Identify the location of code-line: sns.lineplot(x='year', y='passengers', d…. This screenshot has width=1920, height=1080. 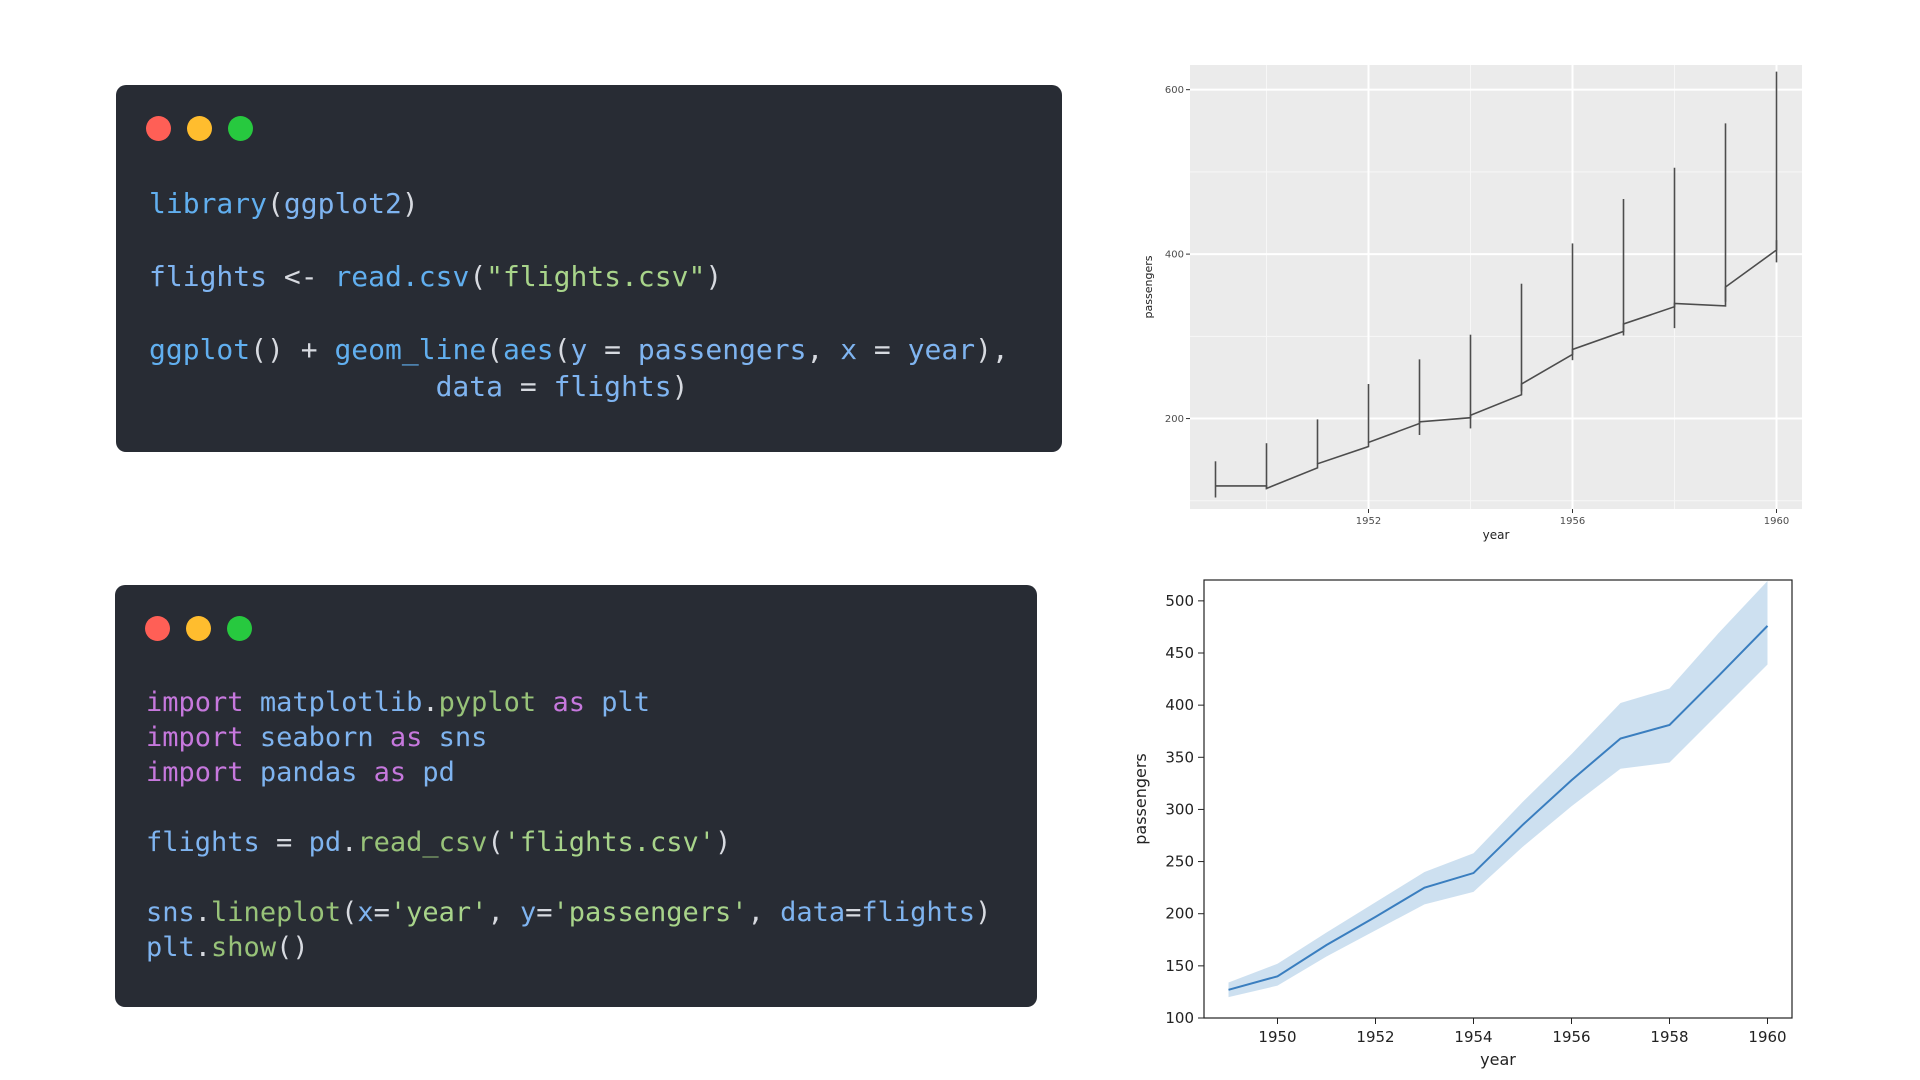
(568, 912).